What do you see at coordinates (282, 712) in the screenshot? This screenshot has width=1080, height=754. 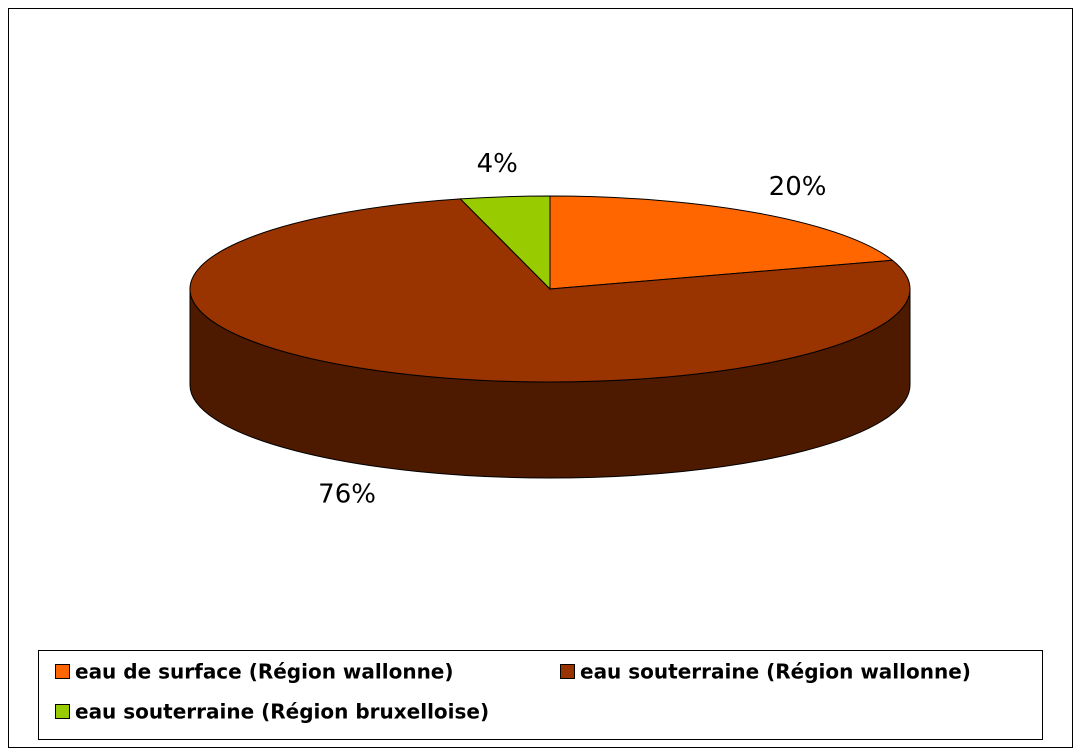 I see `legend-label: eau souterraine (Région bruxelloise)` at bounding box center [282, 712].